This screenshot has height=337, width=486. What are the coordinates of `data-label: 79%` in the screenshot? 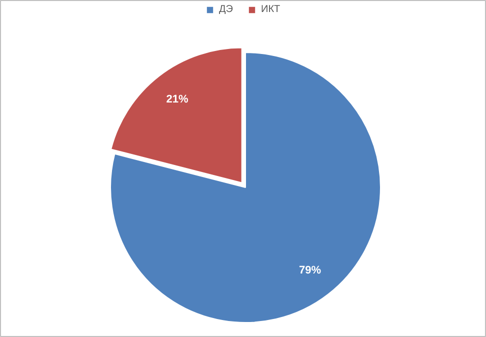 It's located at (310, 270).